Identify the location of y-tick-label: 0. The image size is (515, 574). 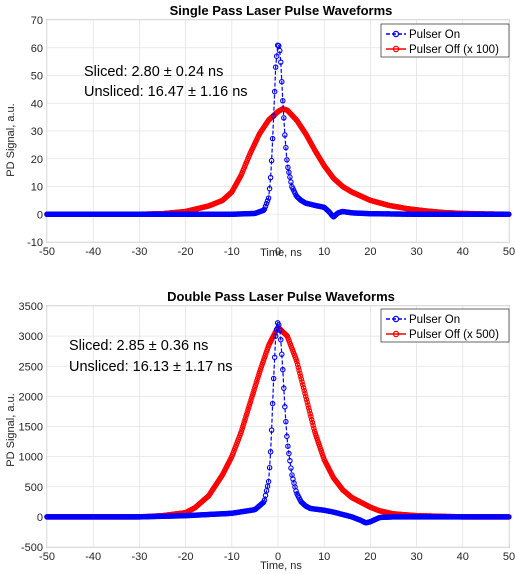
(40, 518).